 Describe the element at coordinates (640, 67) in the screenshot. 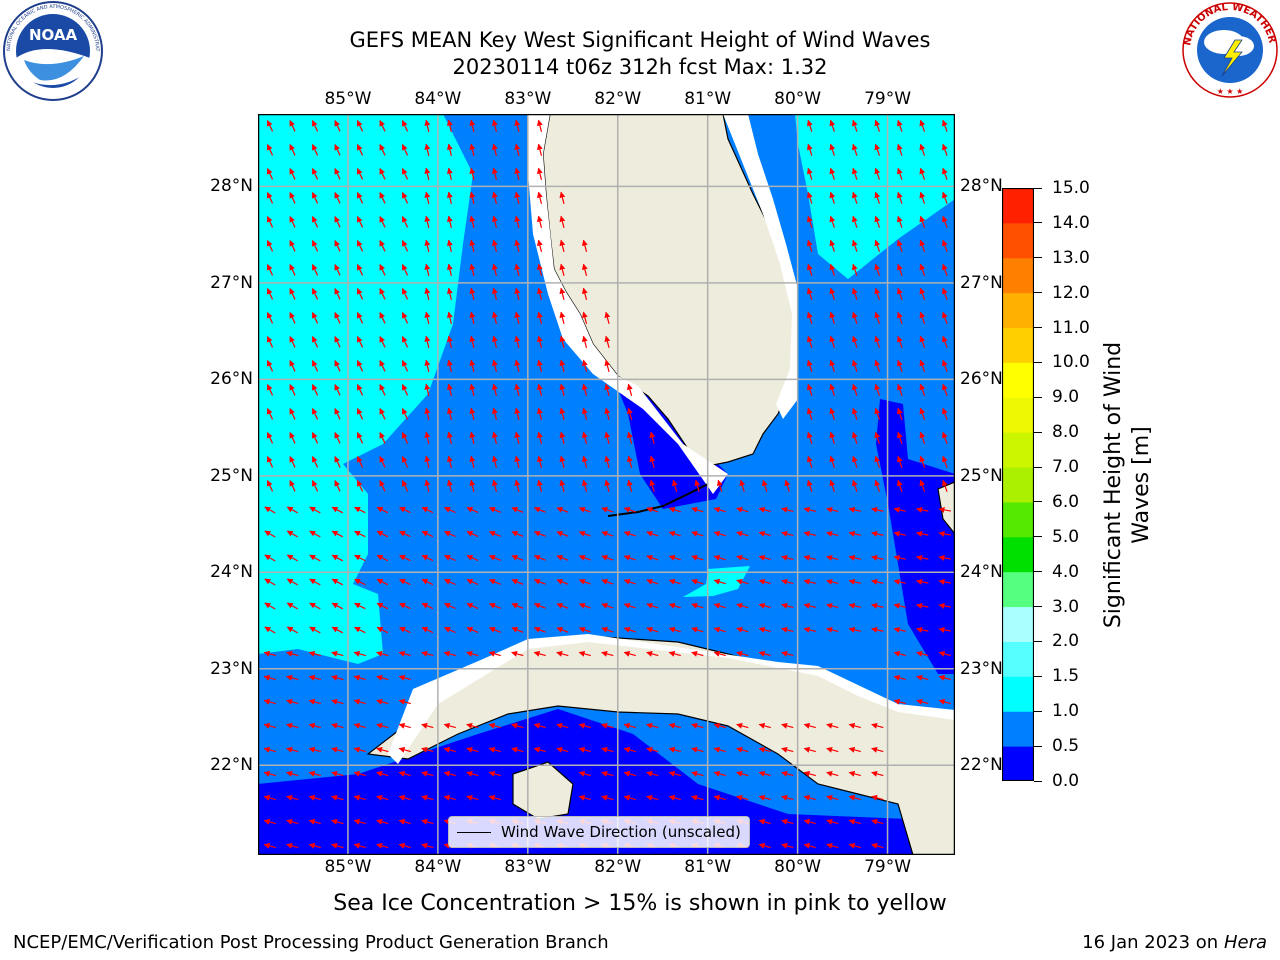

I see `chart-subtitle: 20230114 t06z 312h fcst Max: 1.32` at that location.